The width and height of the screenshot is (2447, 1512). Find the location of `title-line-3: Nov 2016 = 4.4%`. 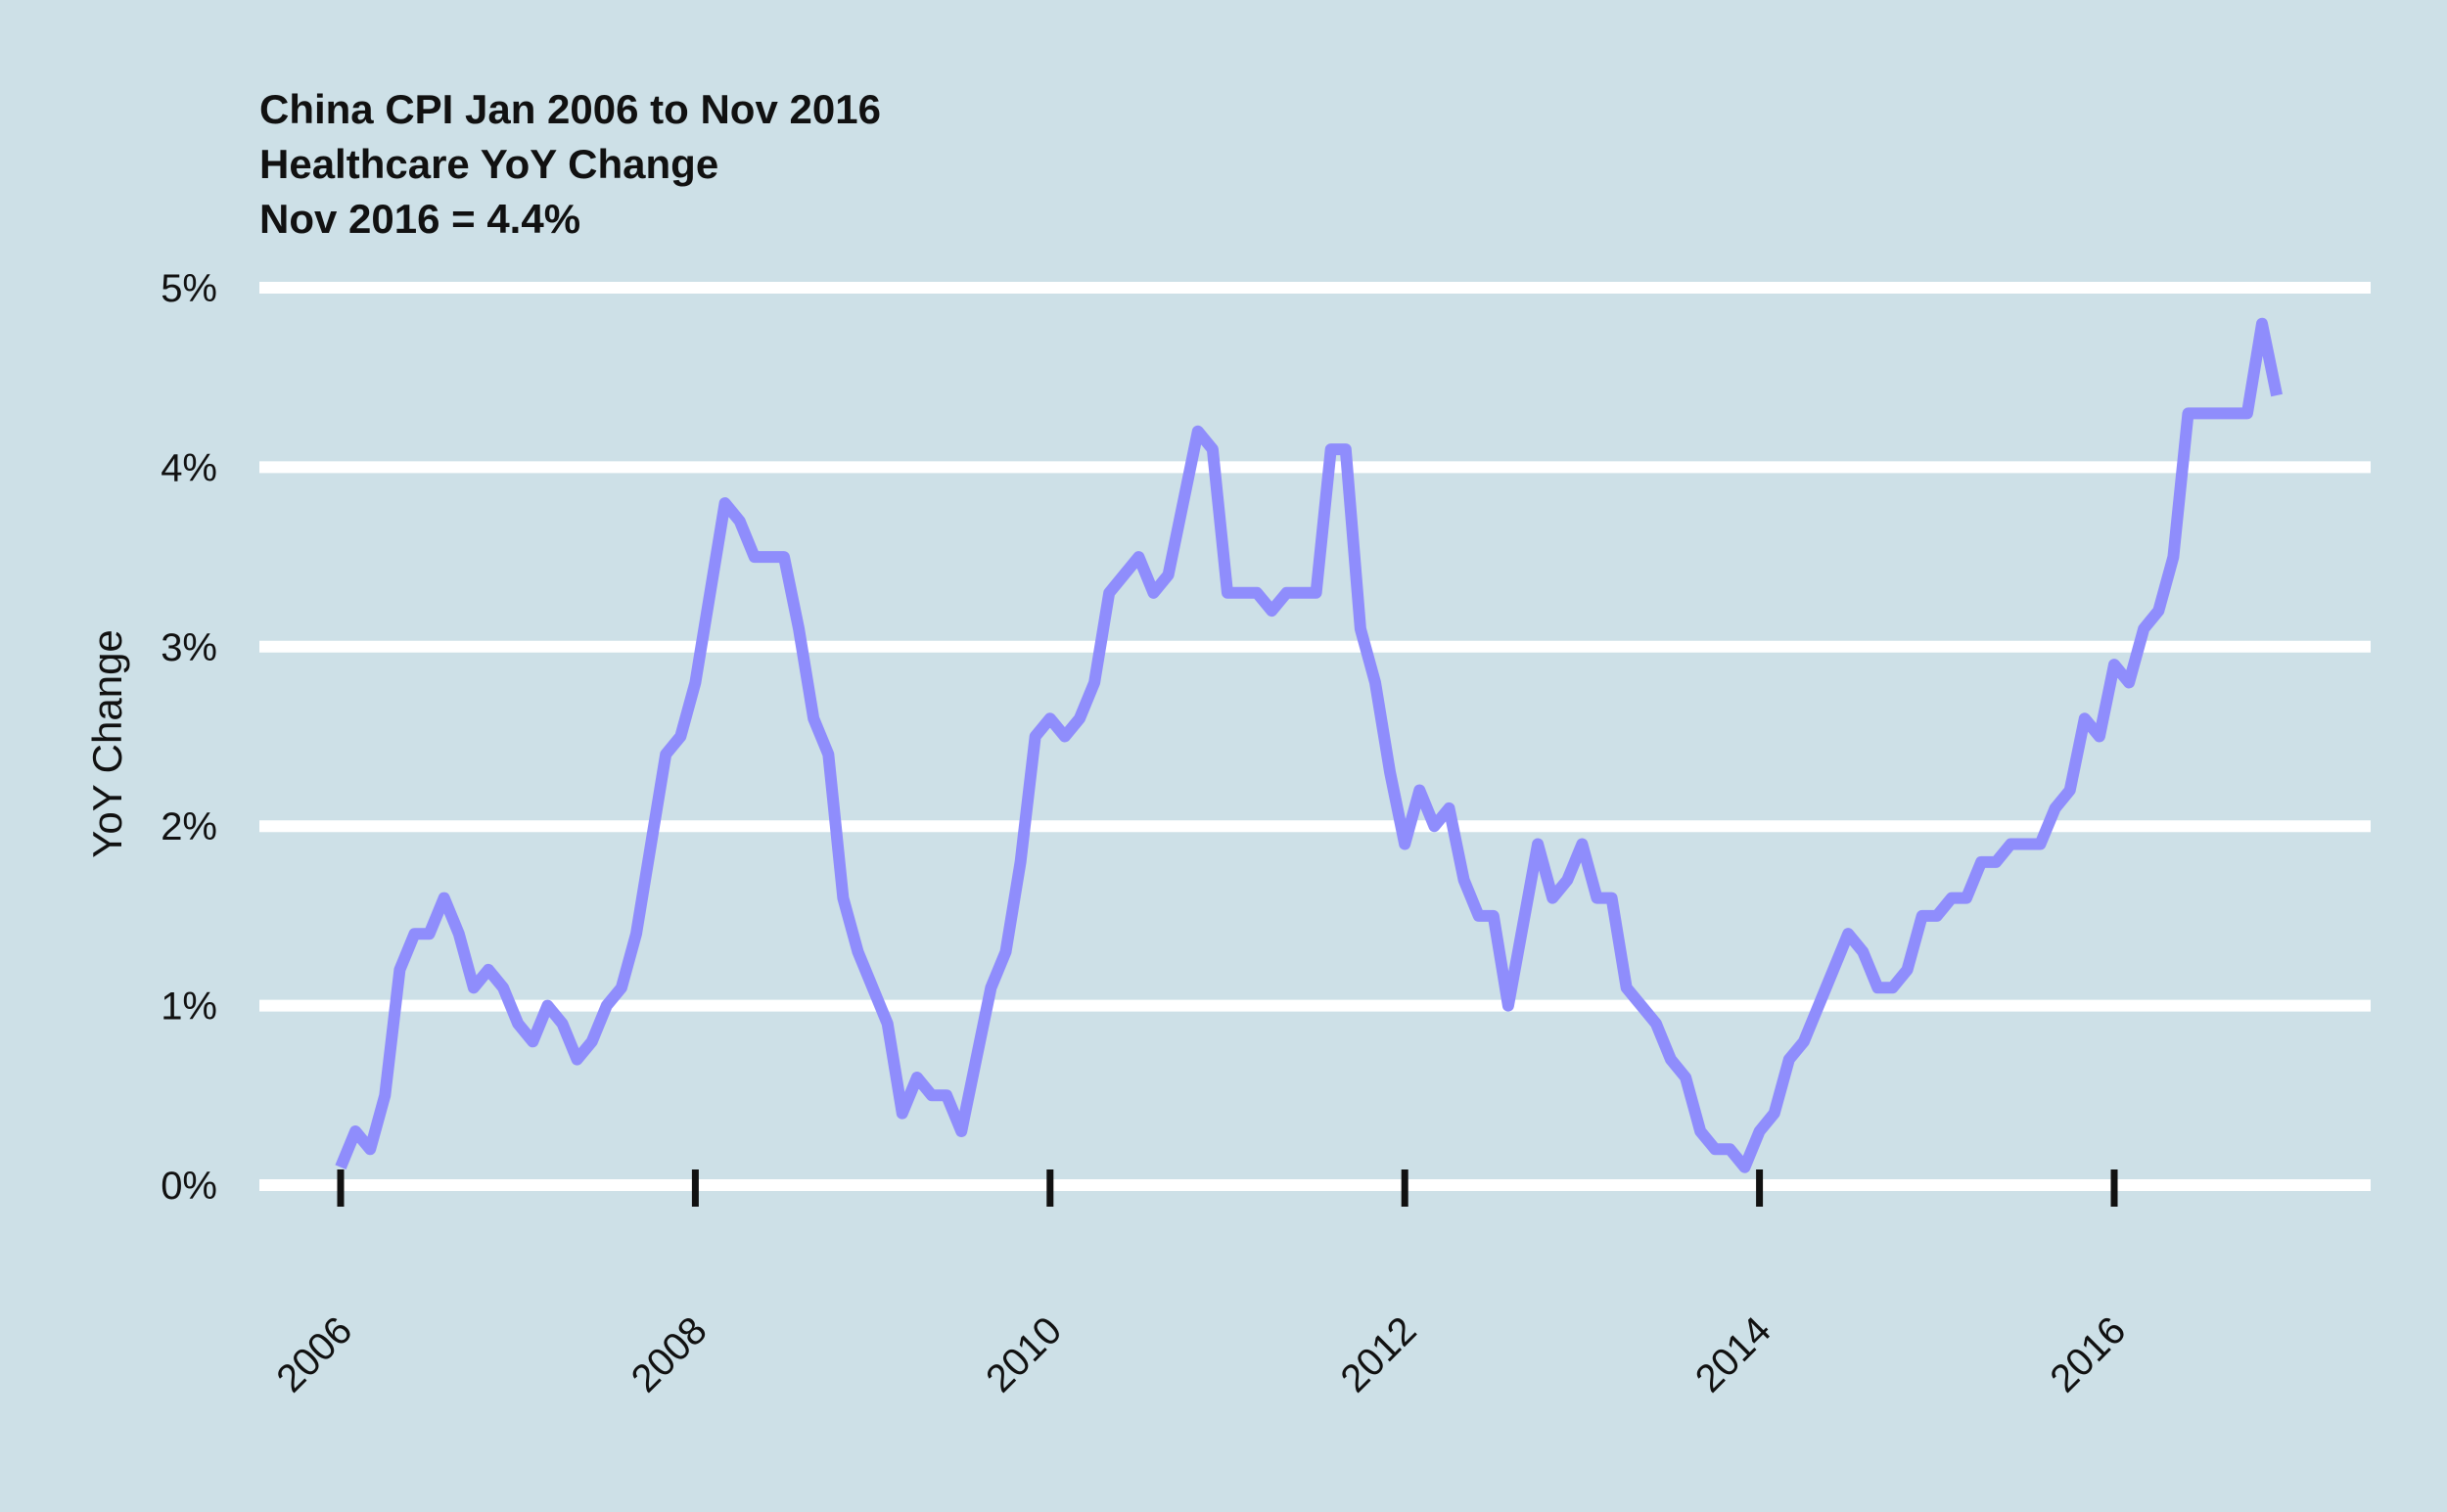

title-line-3: Nov 2016 = 4.4% is located at coordinates (419, 219).